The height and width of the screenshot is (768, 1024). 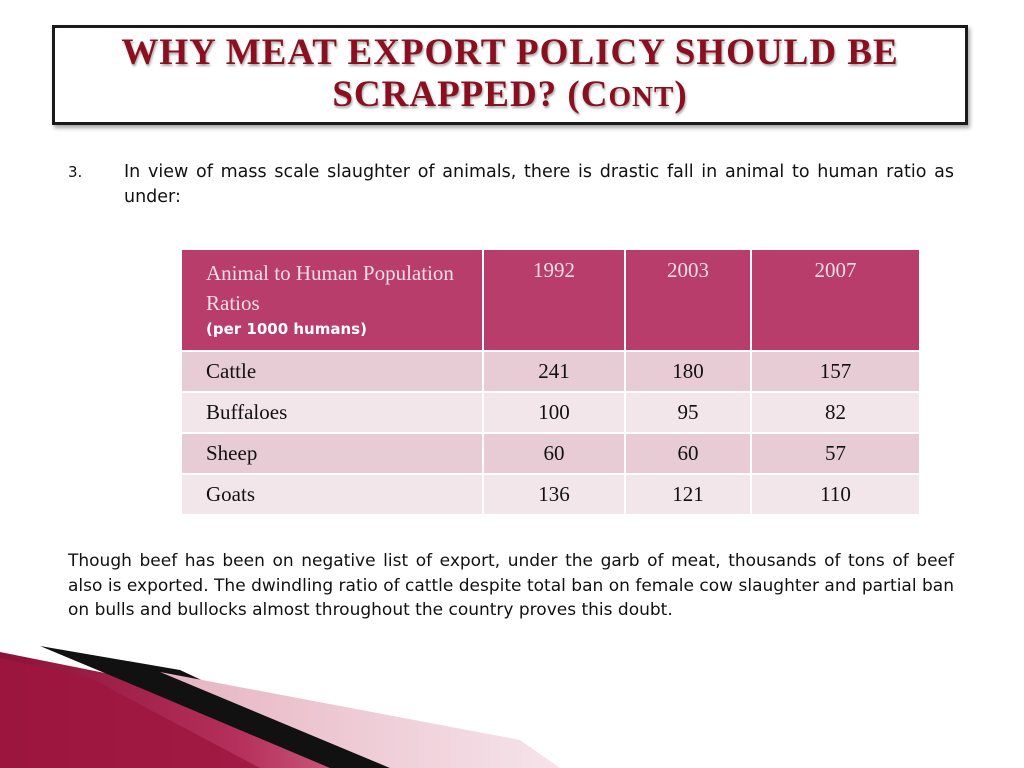 What do you see at coordinates (75, 172) in the screenshot?
I see `point-number: 3.` at bounding box center [75, 172].